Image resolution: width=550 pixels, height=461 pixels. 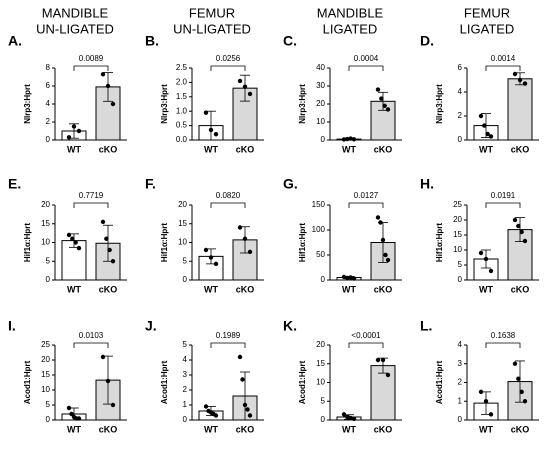 I want to click on p-value: 0.0004, so click(x=366, y=58).